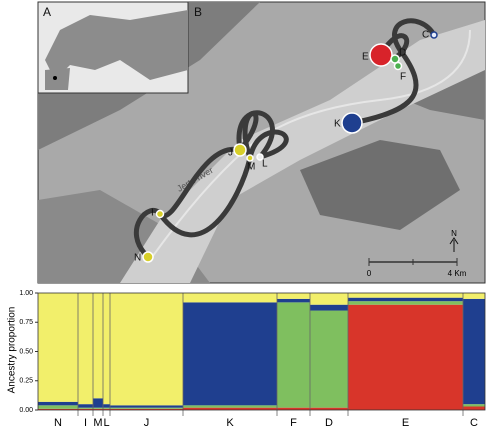 The height and width of the screenshot is (434, 490). Describe the element at coordinates (403, 77) in the screenshot. I see `site-label: F` at that location.